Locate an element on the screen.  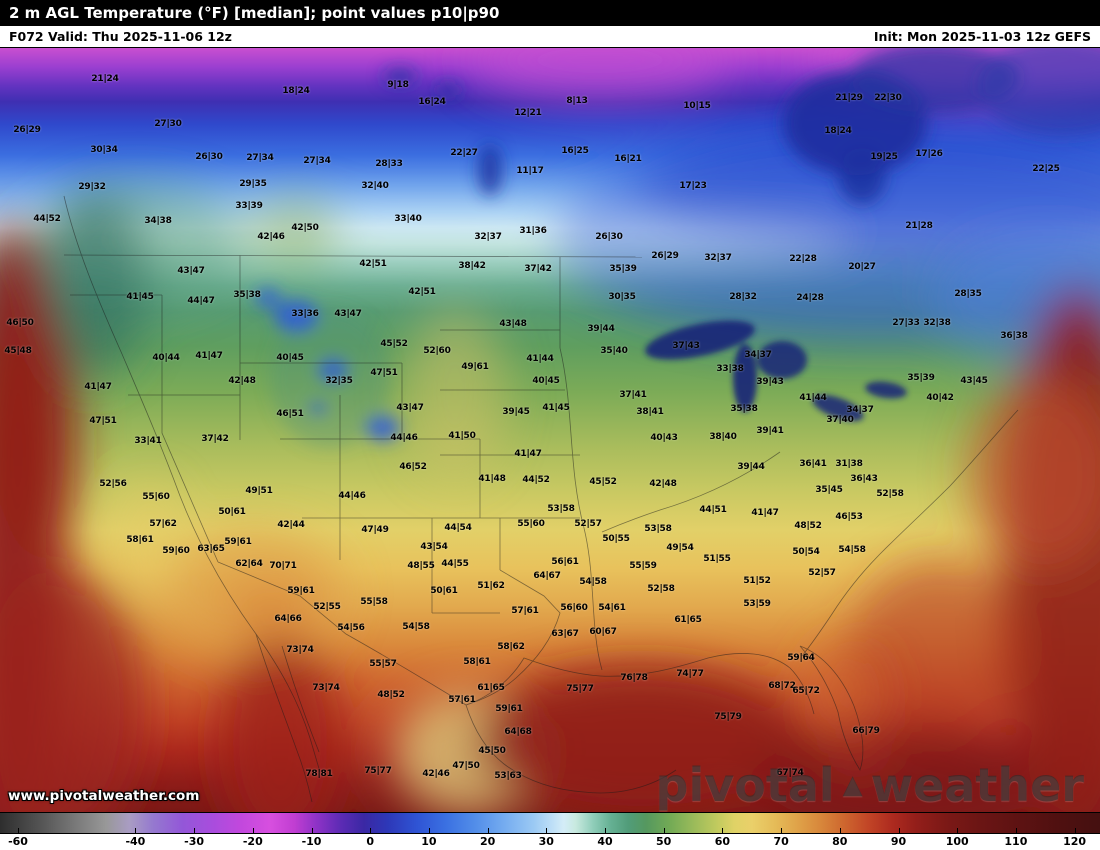
point-value: 45|52 is located at coordinates (603, 482).